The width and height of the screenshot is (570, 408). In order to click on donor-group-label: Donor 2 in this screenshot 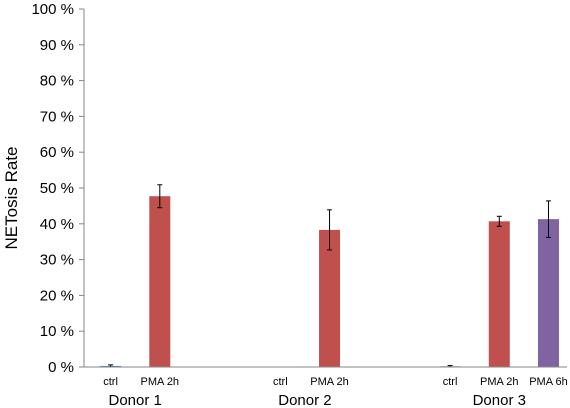, I will do `click(304, 400)`.